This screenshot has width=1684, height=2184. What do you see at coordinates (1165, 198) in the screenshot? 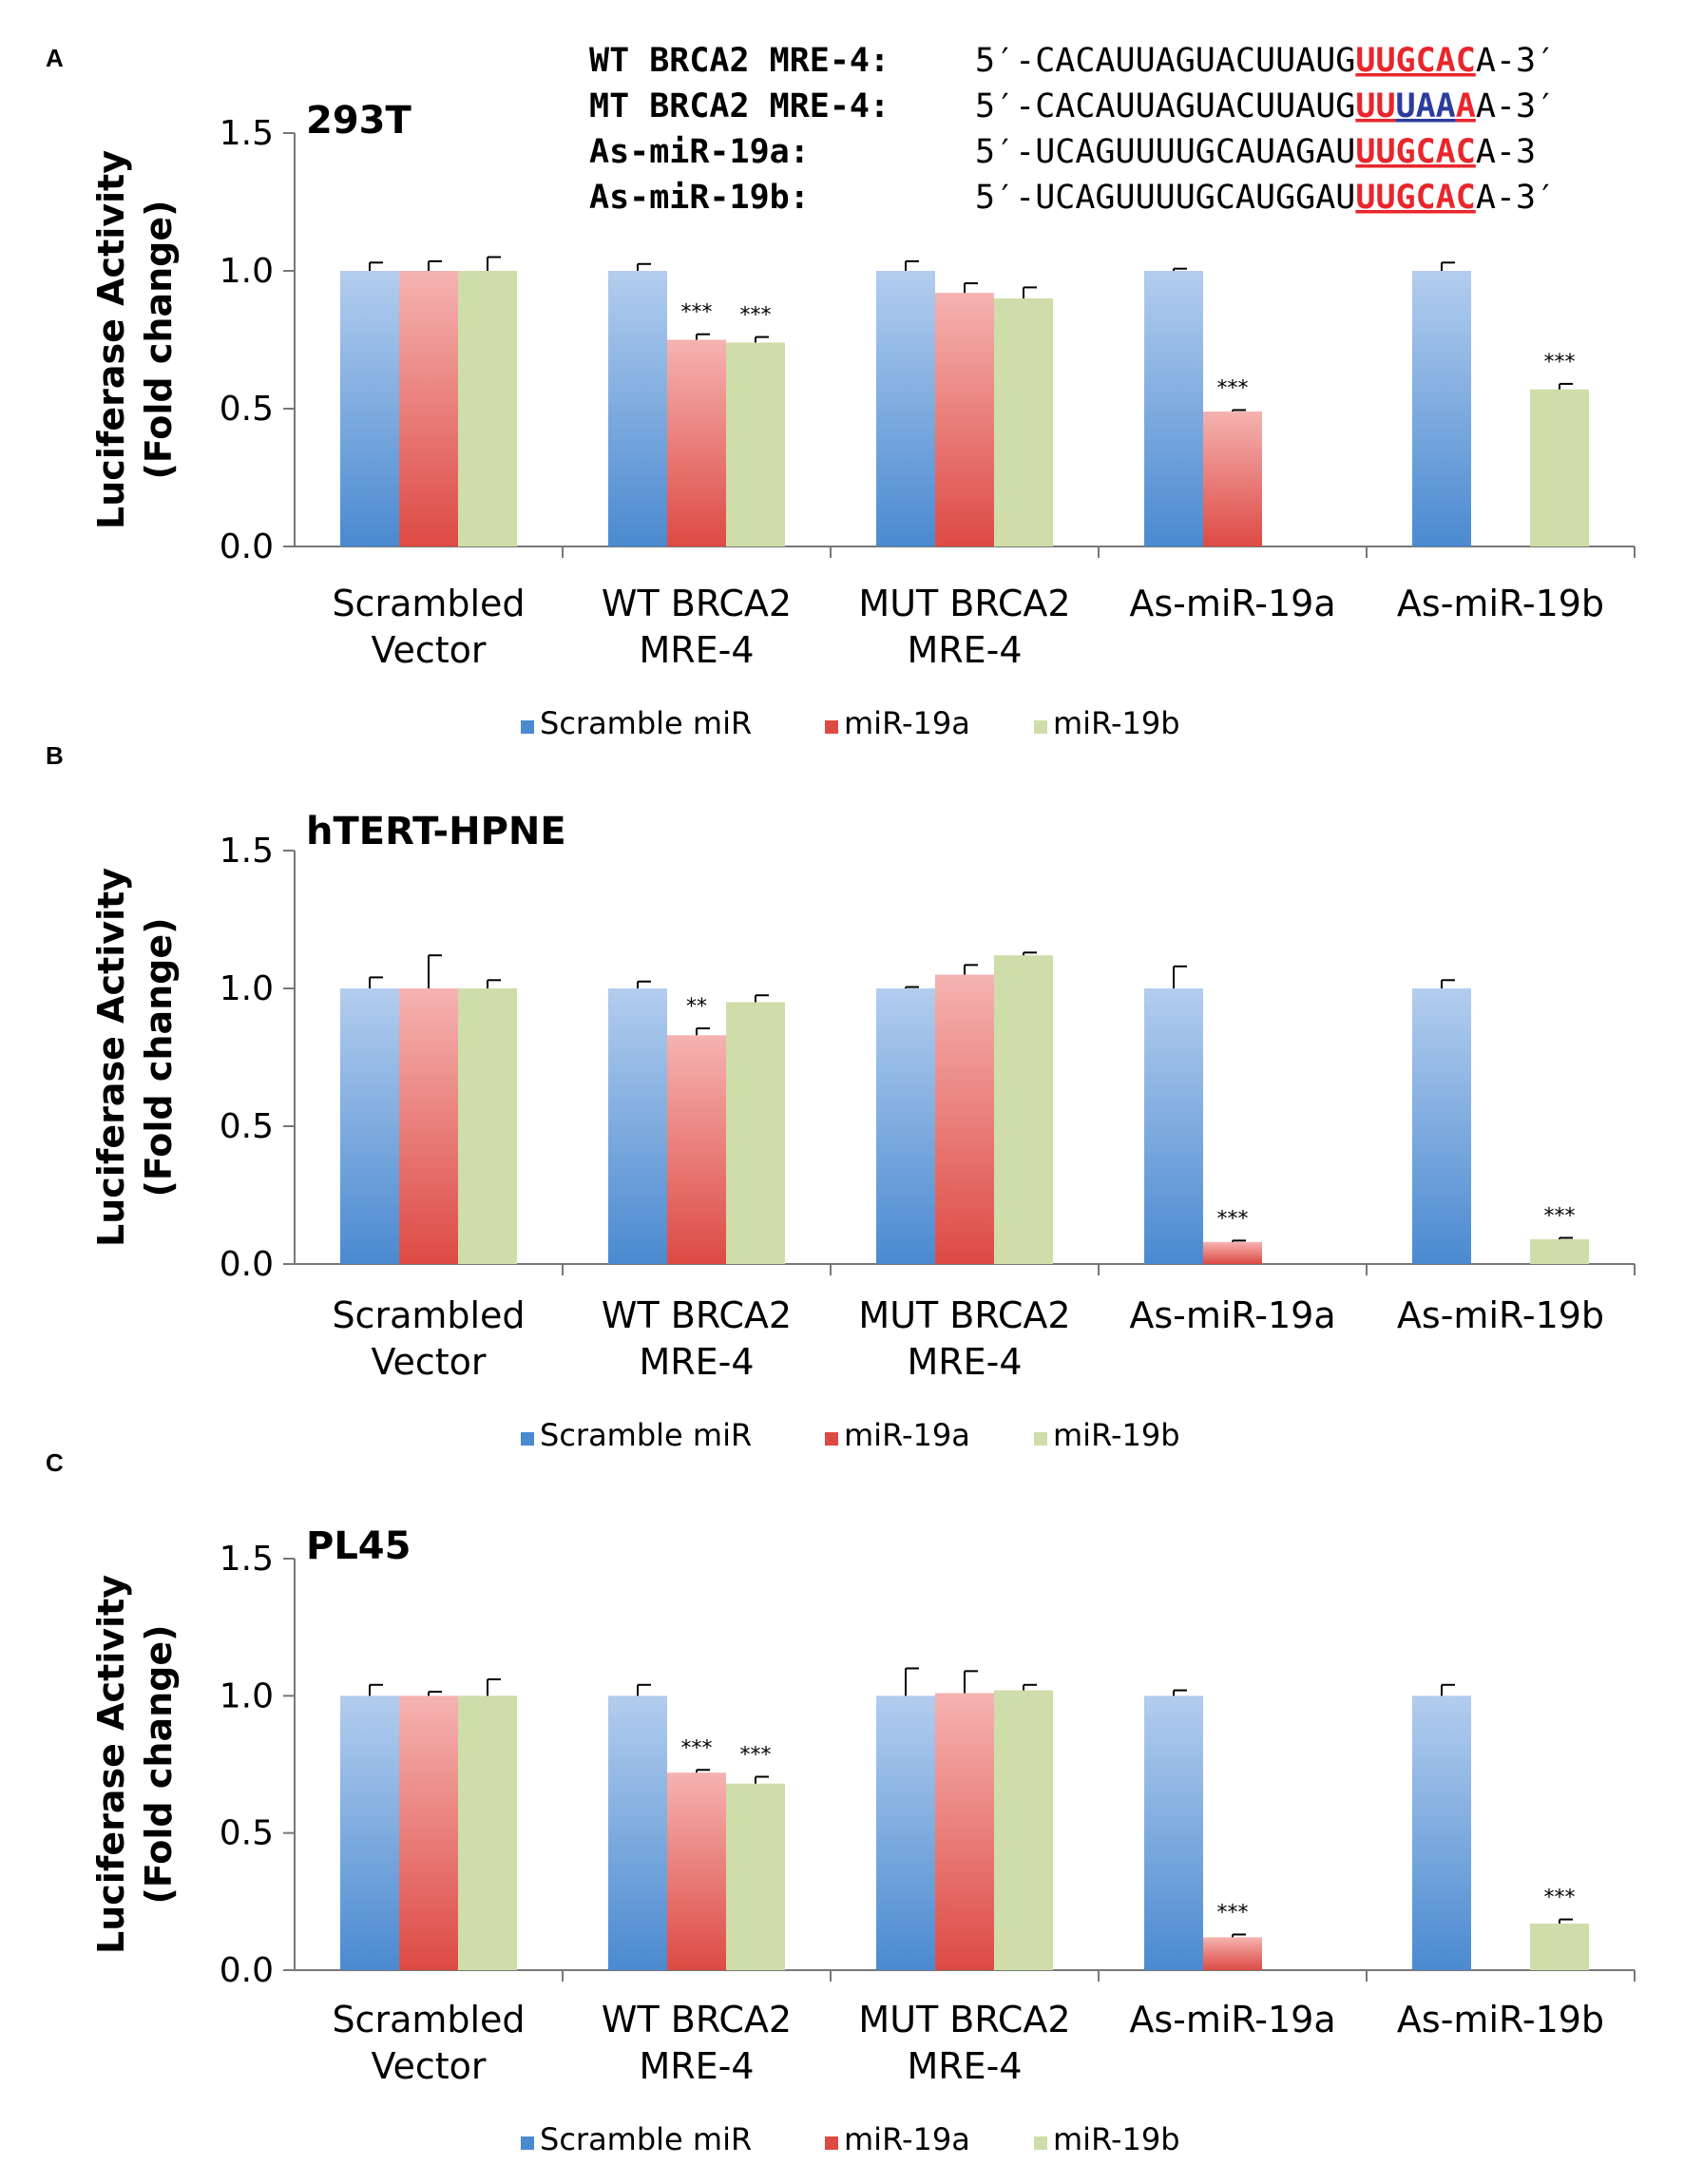
I see `sequence-prefix: 5′-UCAGUUUUGCAUGGAU` at bounding box center [1165, 198].